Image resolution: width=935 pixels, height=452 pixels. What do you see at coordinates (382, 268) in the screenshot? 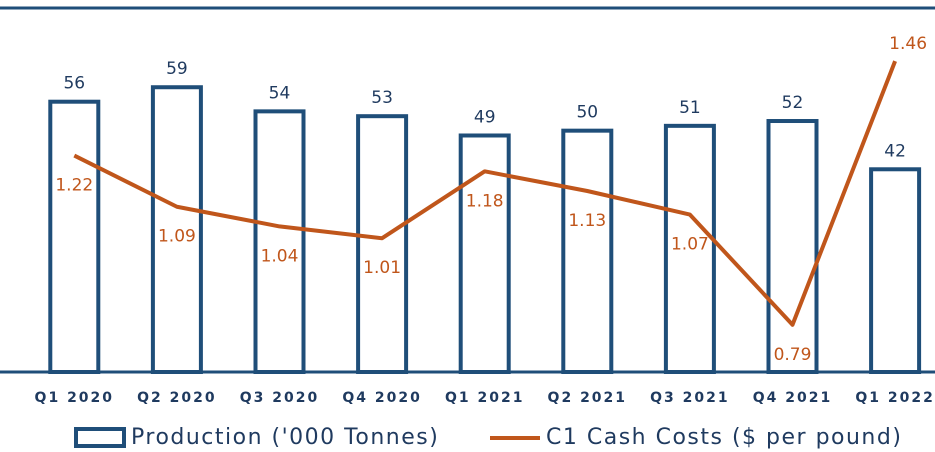
I see `line-value-label: 1.01` at bounding box center [382, 268].